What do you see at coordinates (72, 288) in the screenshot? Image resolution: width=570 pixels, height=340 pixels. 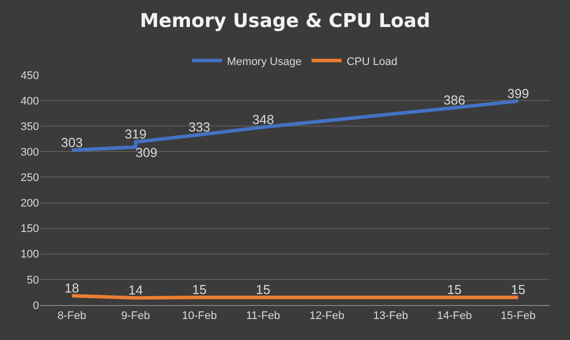 I see `data-label: 18` at bounding box center [72, 288].